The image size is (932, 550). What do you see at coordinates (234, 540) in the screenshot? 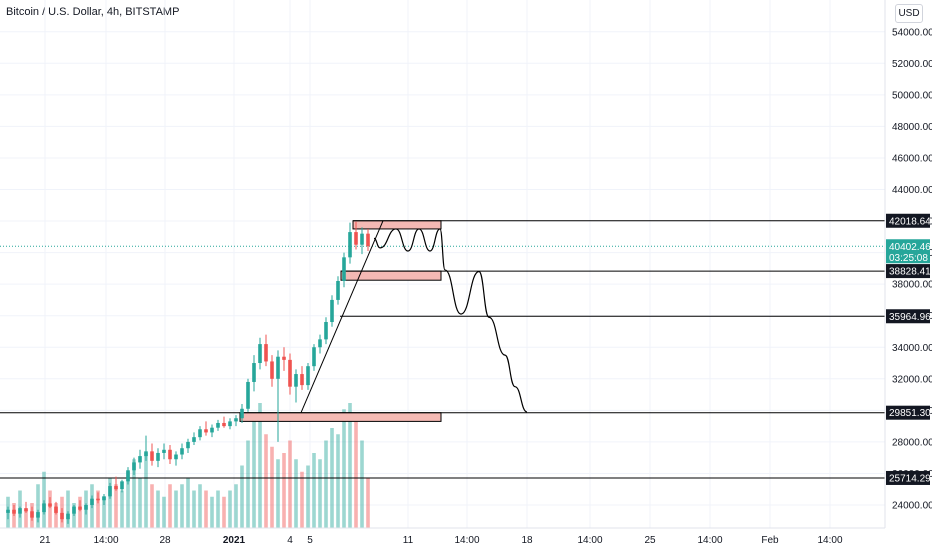
I see `x-tick-label: 2021` at bounding box center [234, 540].